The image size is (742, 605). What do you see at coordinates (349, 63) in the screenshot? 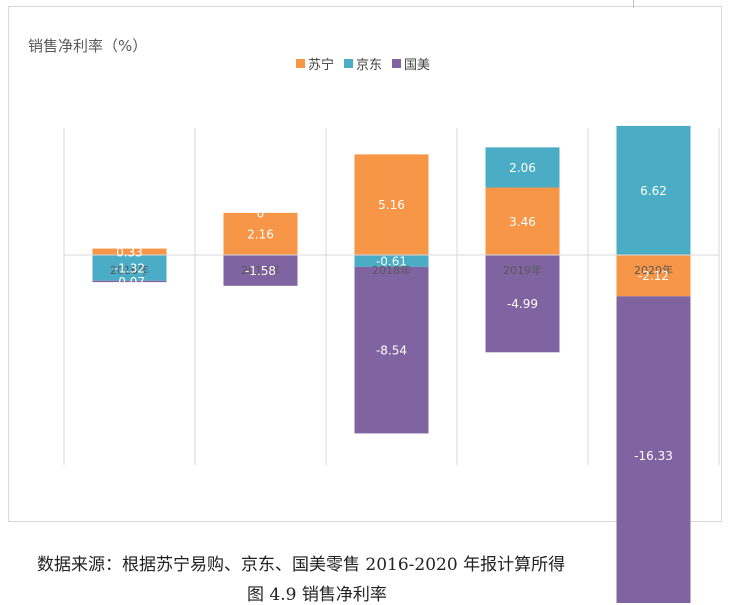
I see `legend-swatch-jd` at bounding box center [349, 63].